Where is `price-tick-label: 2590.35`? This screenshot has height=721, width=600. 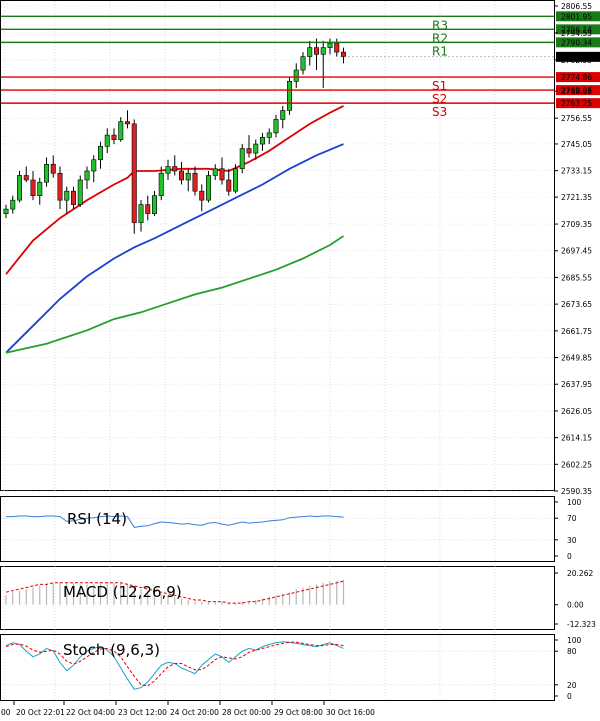
price-tick-label: 2590.35 is located at coordinates (576, 491).